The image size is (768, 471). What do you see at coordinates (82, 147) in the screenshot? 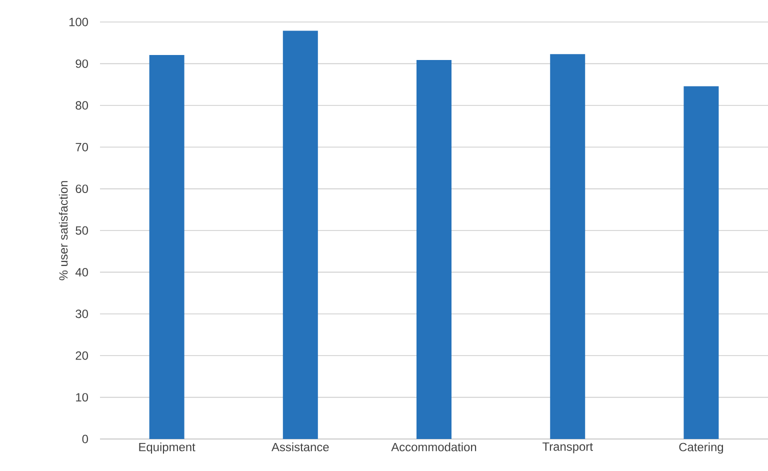
I see `y-tick-label: 70` at bounding box center [82, 147].